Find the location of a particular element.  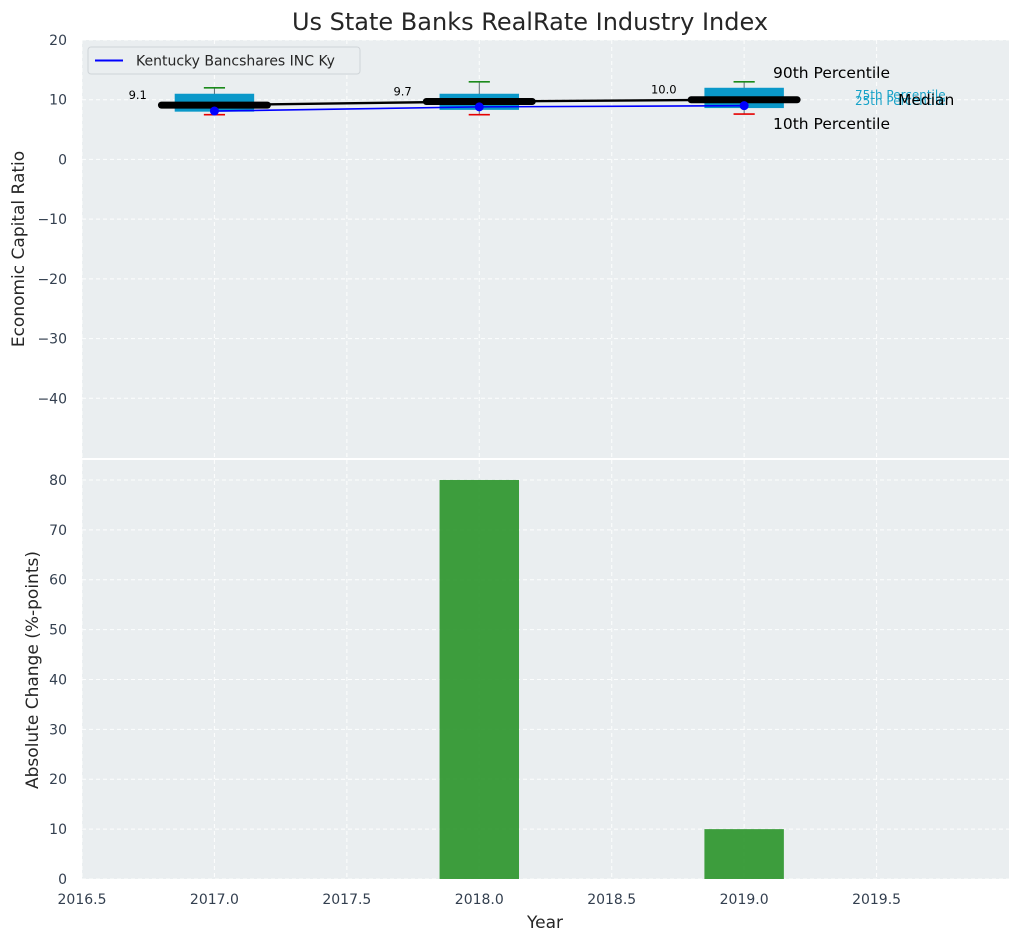

bottom-y-tick-label: 0 is located at coordinates (62, 880).